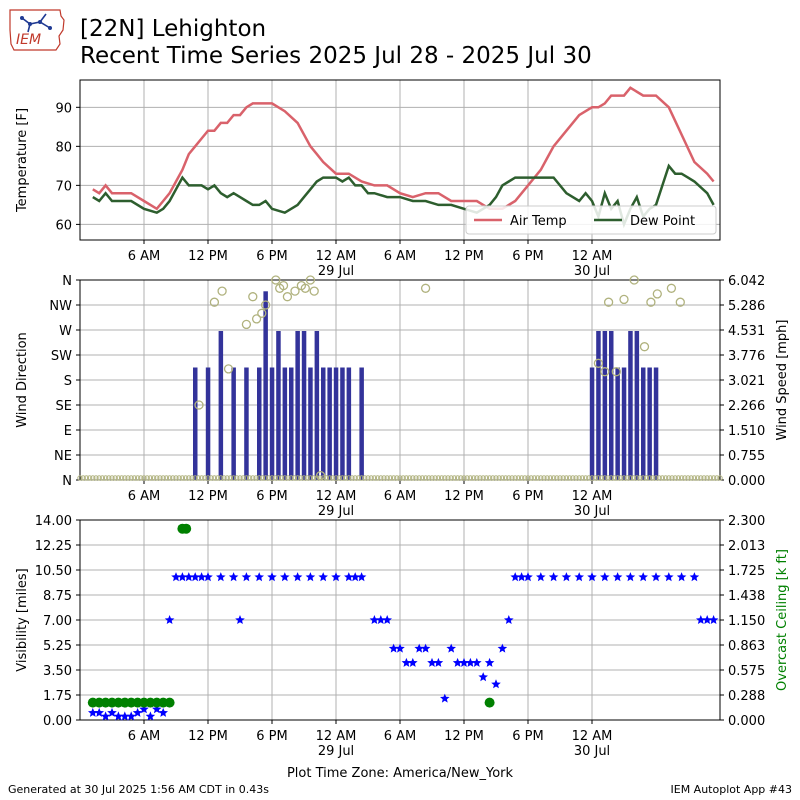 Image resolution: width=800 pixels, height=800 pixels. What do you see at coordinates (22, 380) in the screenshot?
I see `y-axis-label-1: Wind Direction` at bounding box center [22, 380].